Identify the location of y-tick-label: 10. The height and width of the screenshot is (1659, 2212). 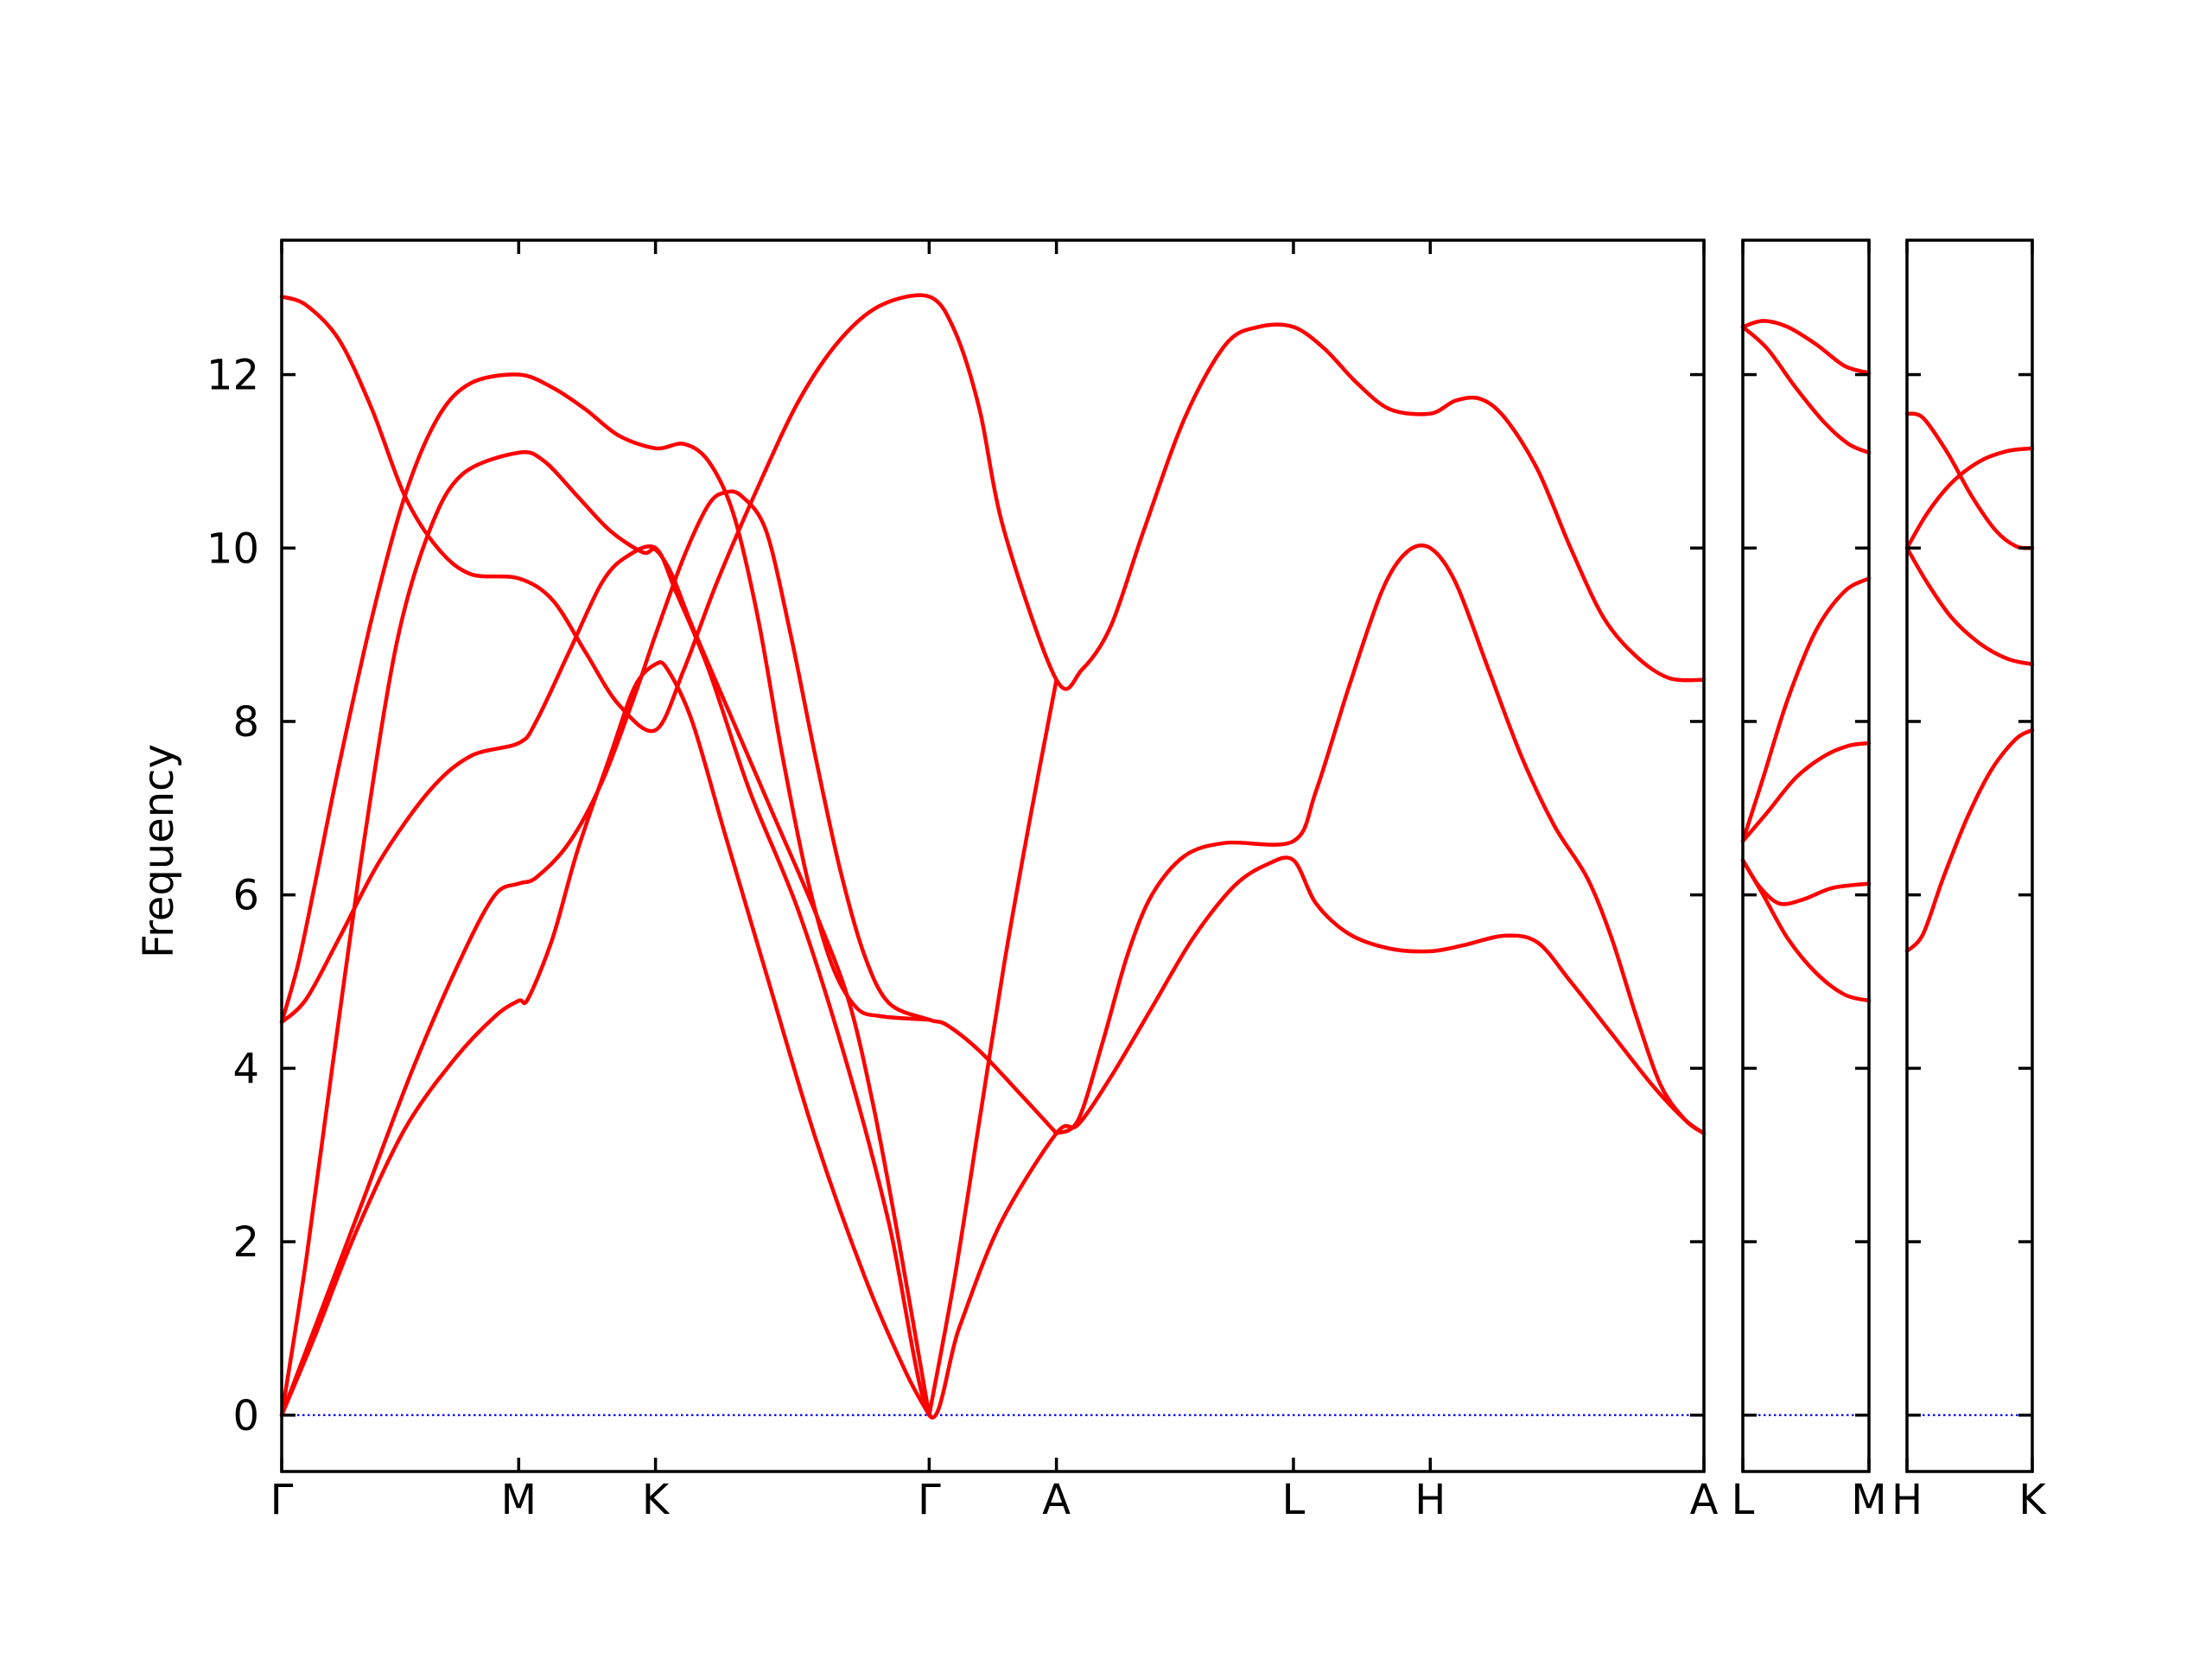
(233, 548).